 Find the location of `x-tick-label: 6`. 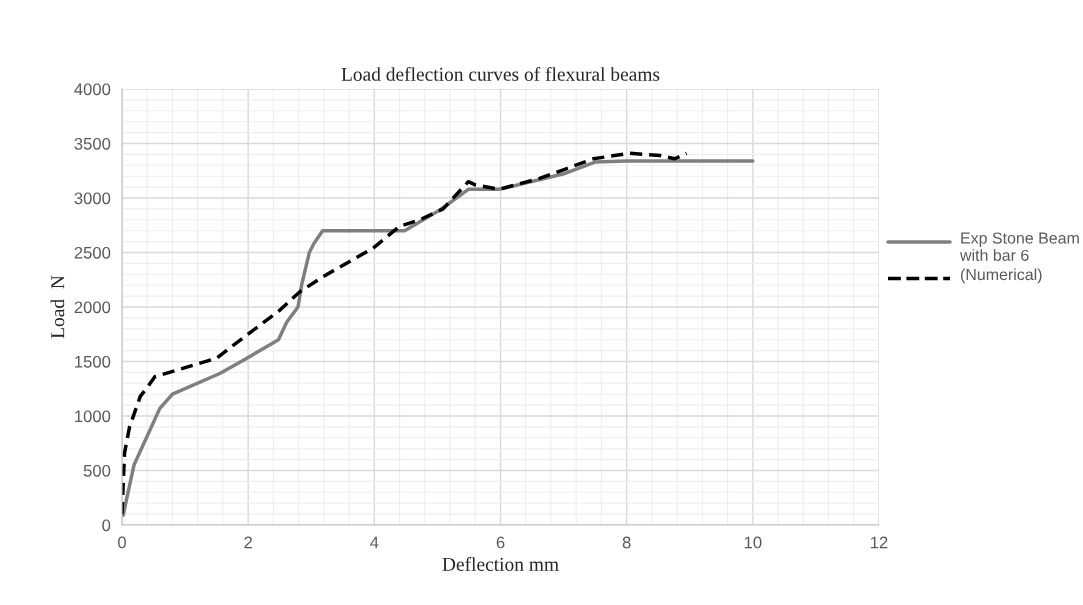

x-tick-label: 6 is located at coordinates (500, 542).